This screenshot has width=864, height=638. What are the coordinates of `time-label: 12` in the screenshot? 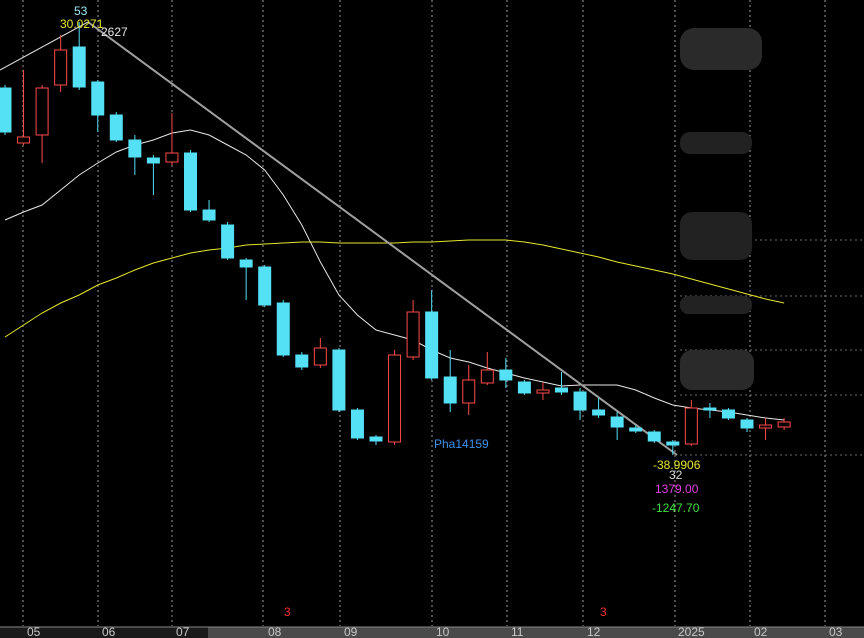 It's located at (594, 631).